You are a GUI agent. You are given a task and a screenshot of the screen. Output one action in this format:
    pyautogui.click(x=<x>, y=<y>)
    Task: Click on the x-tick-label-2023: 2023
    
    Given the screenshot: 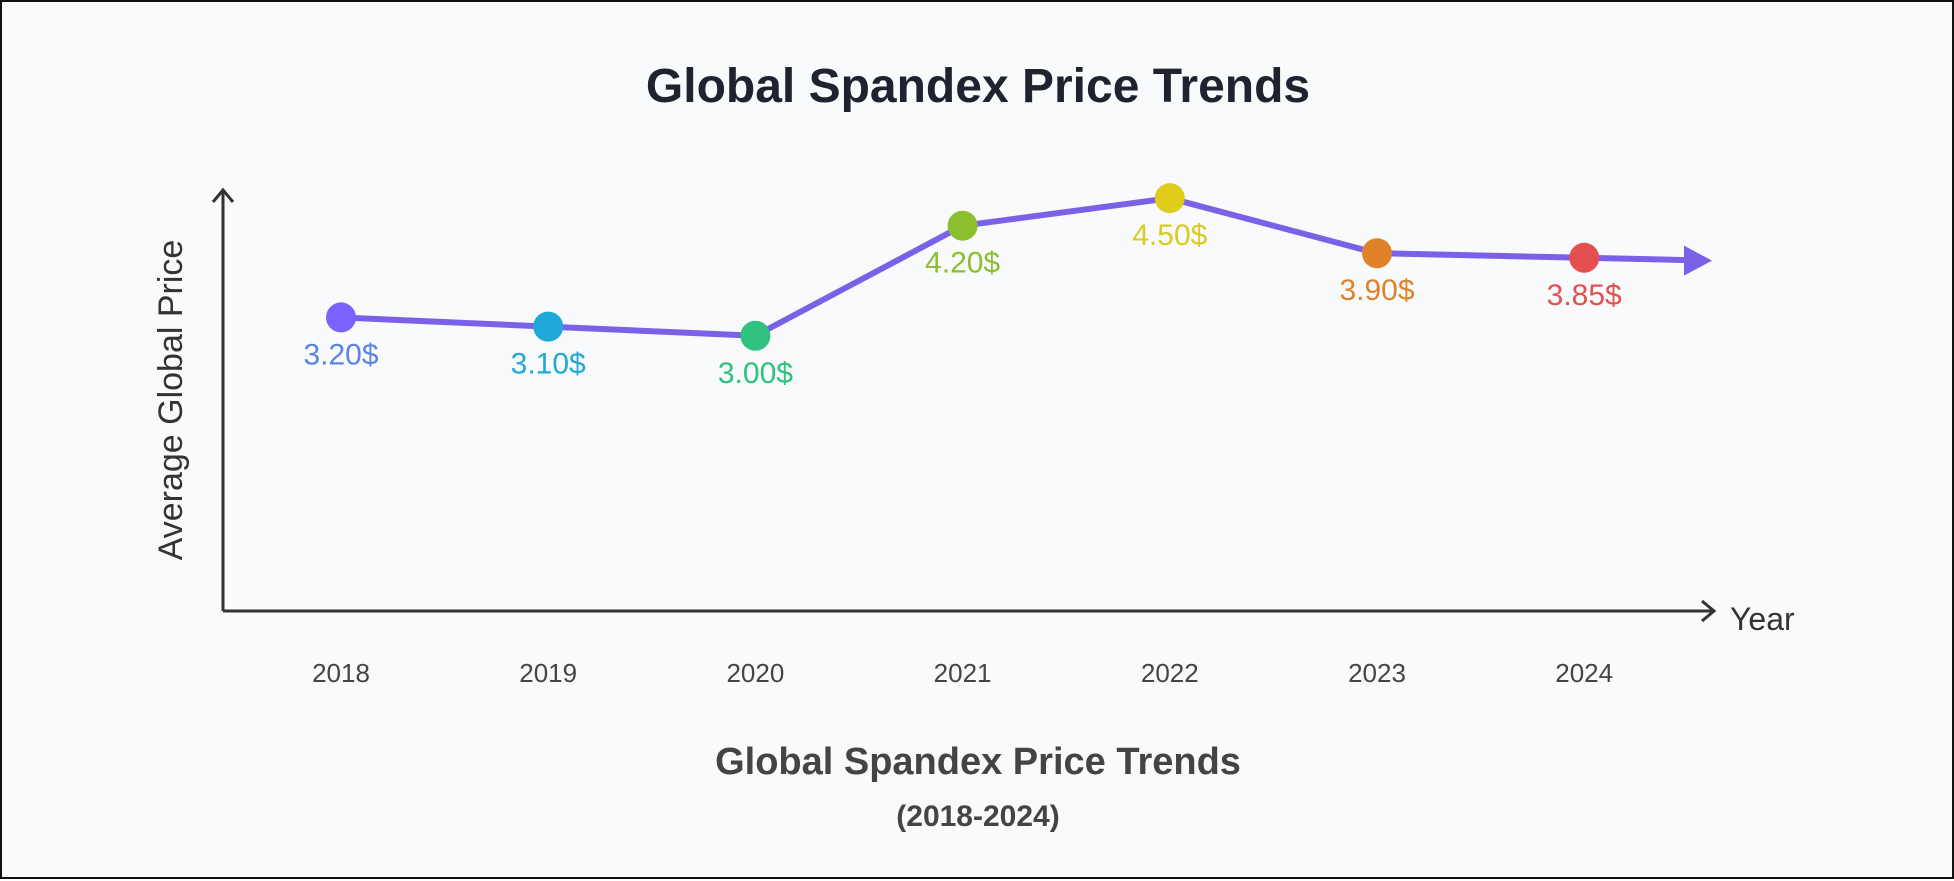 What is the action you would take?
    pyautogui.click(x=1377, y=673)
    